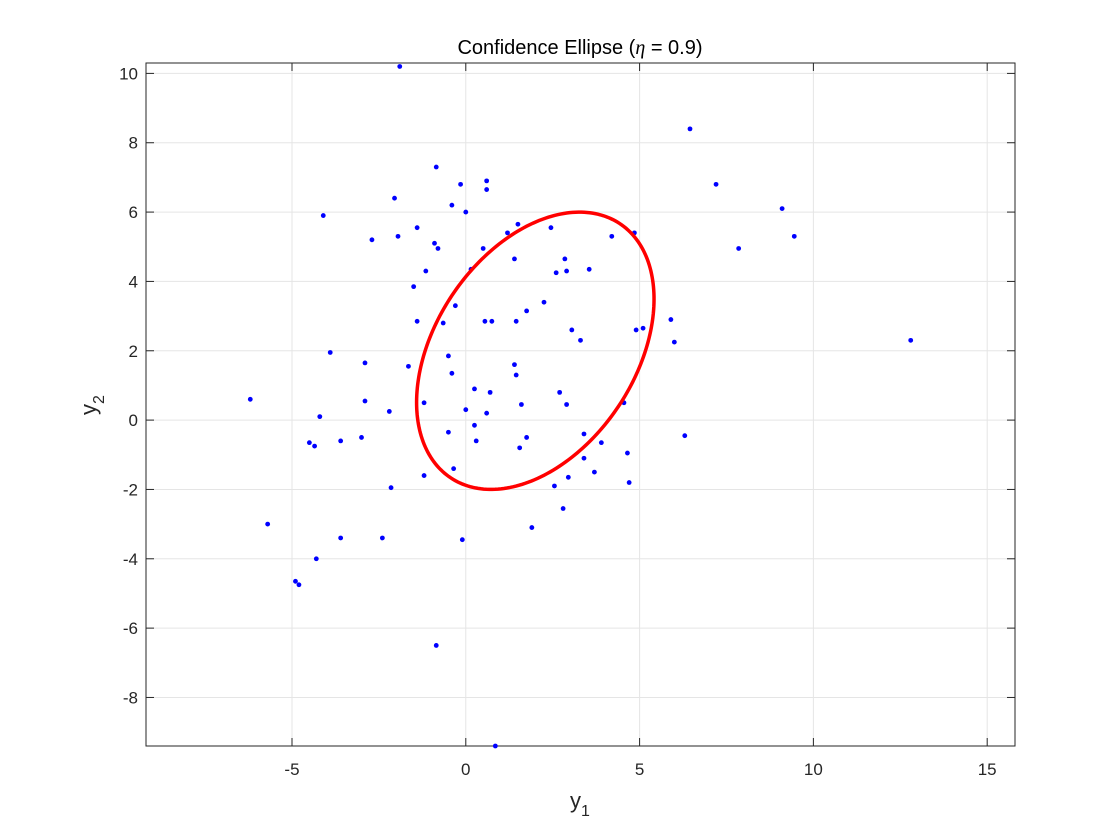  I want to click on y-tick-label: -2, so click(130, 489).